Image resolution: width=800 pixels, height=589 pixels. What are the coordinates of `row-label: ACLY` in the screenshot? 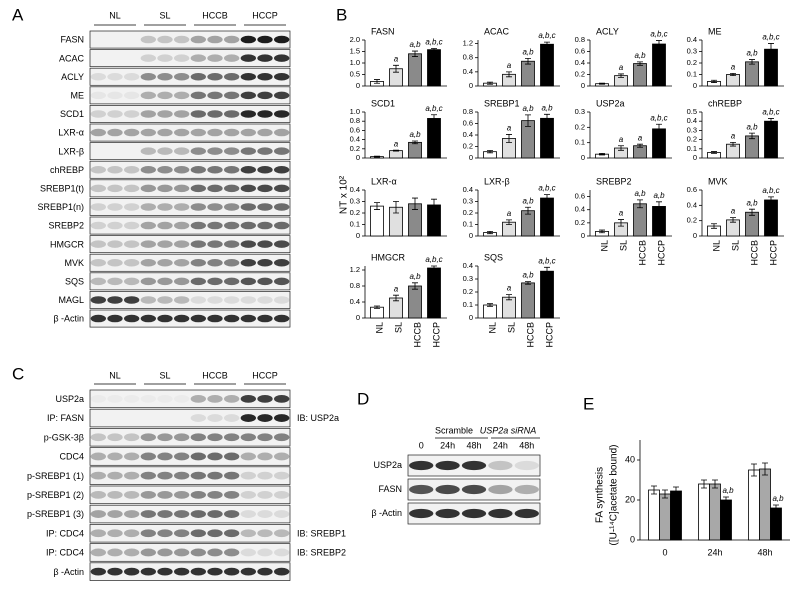 It's located at (72, 77).